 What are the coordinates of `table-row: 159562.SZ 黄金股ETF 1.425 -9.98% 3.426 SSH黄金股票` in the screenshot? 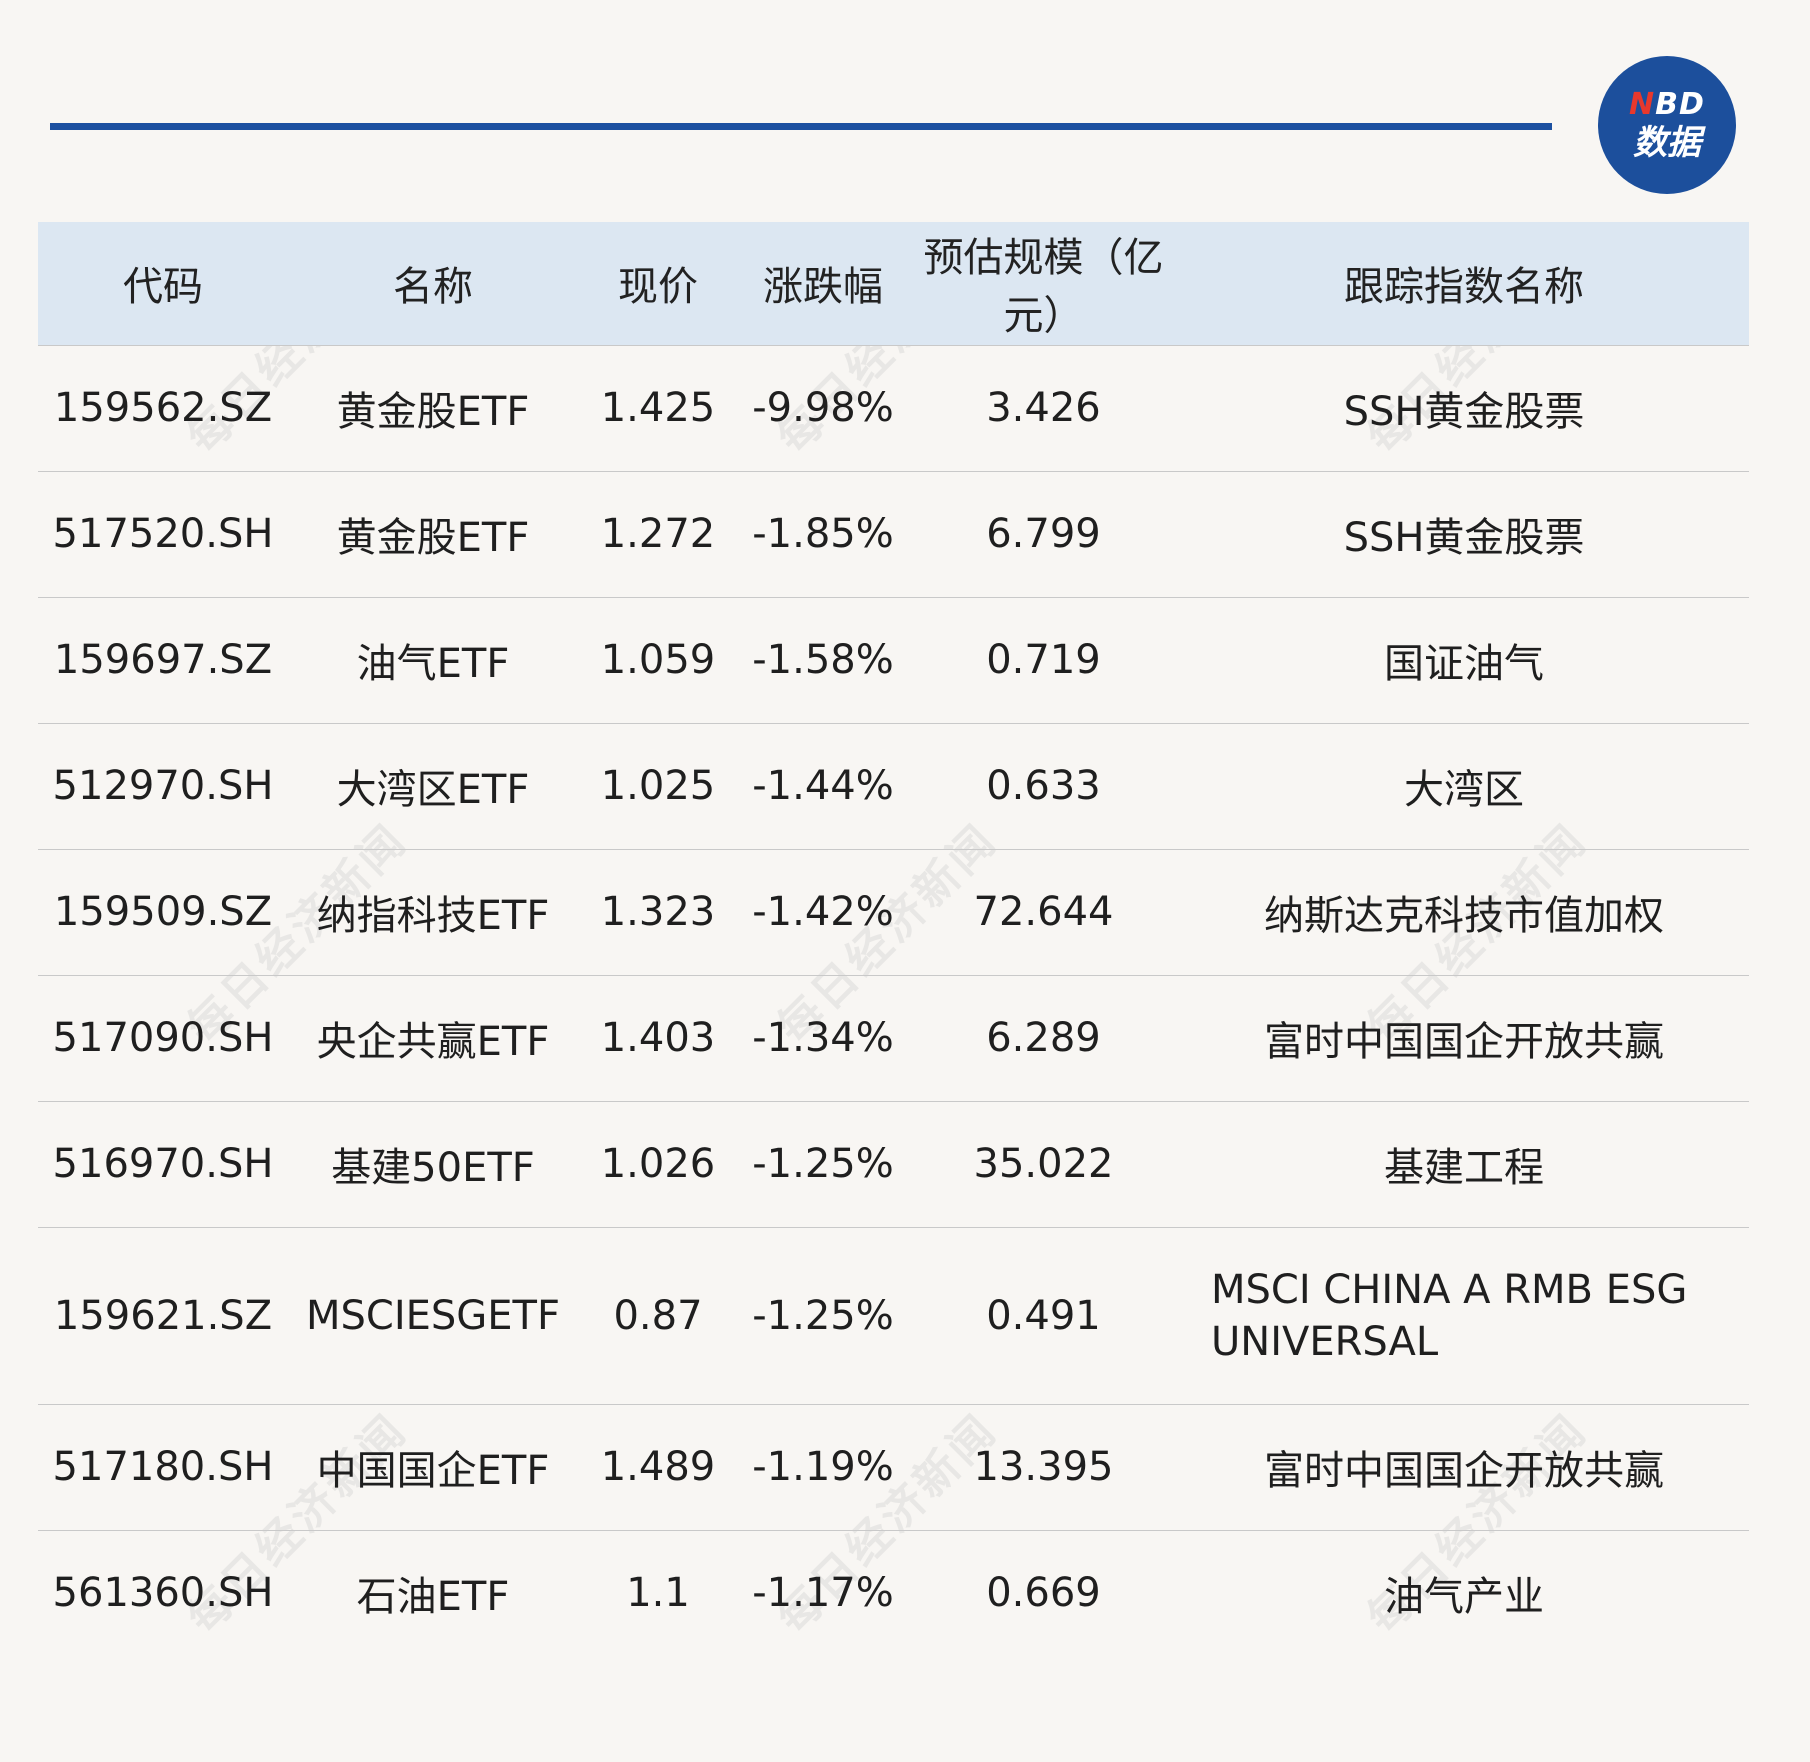 It's located at (893, 408).